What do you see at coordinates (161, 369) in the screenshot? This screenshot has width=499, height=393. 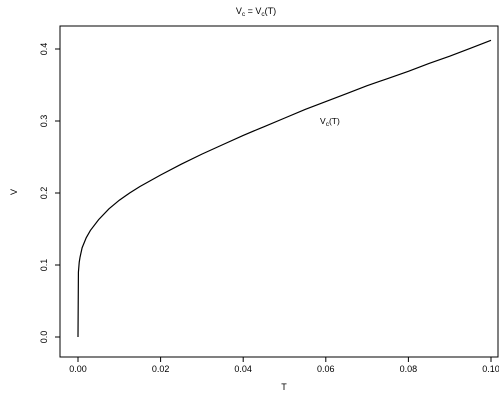 I see `x-tick-label: 0.02` at bounding box center [161, 369].